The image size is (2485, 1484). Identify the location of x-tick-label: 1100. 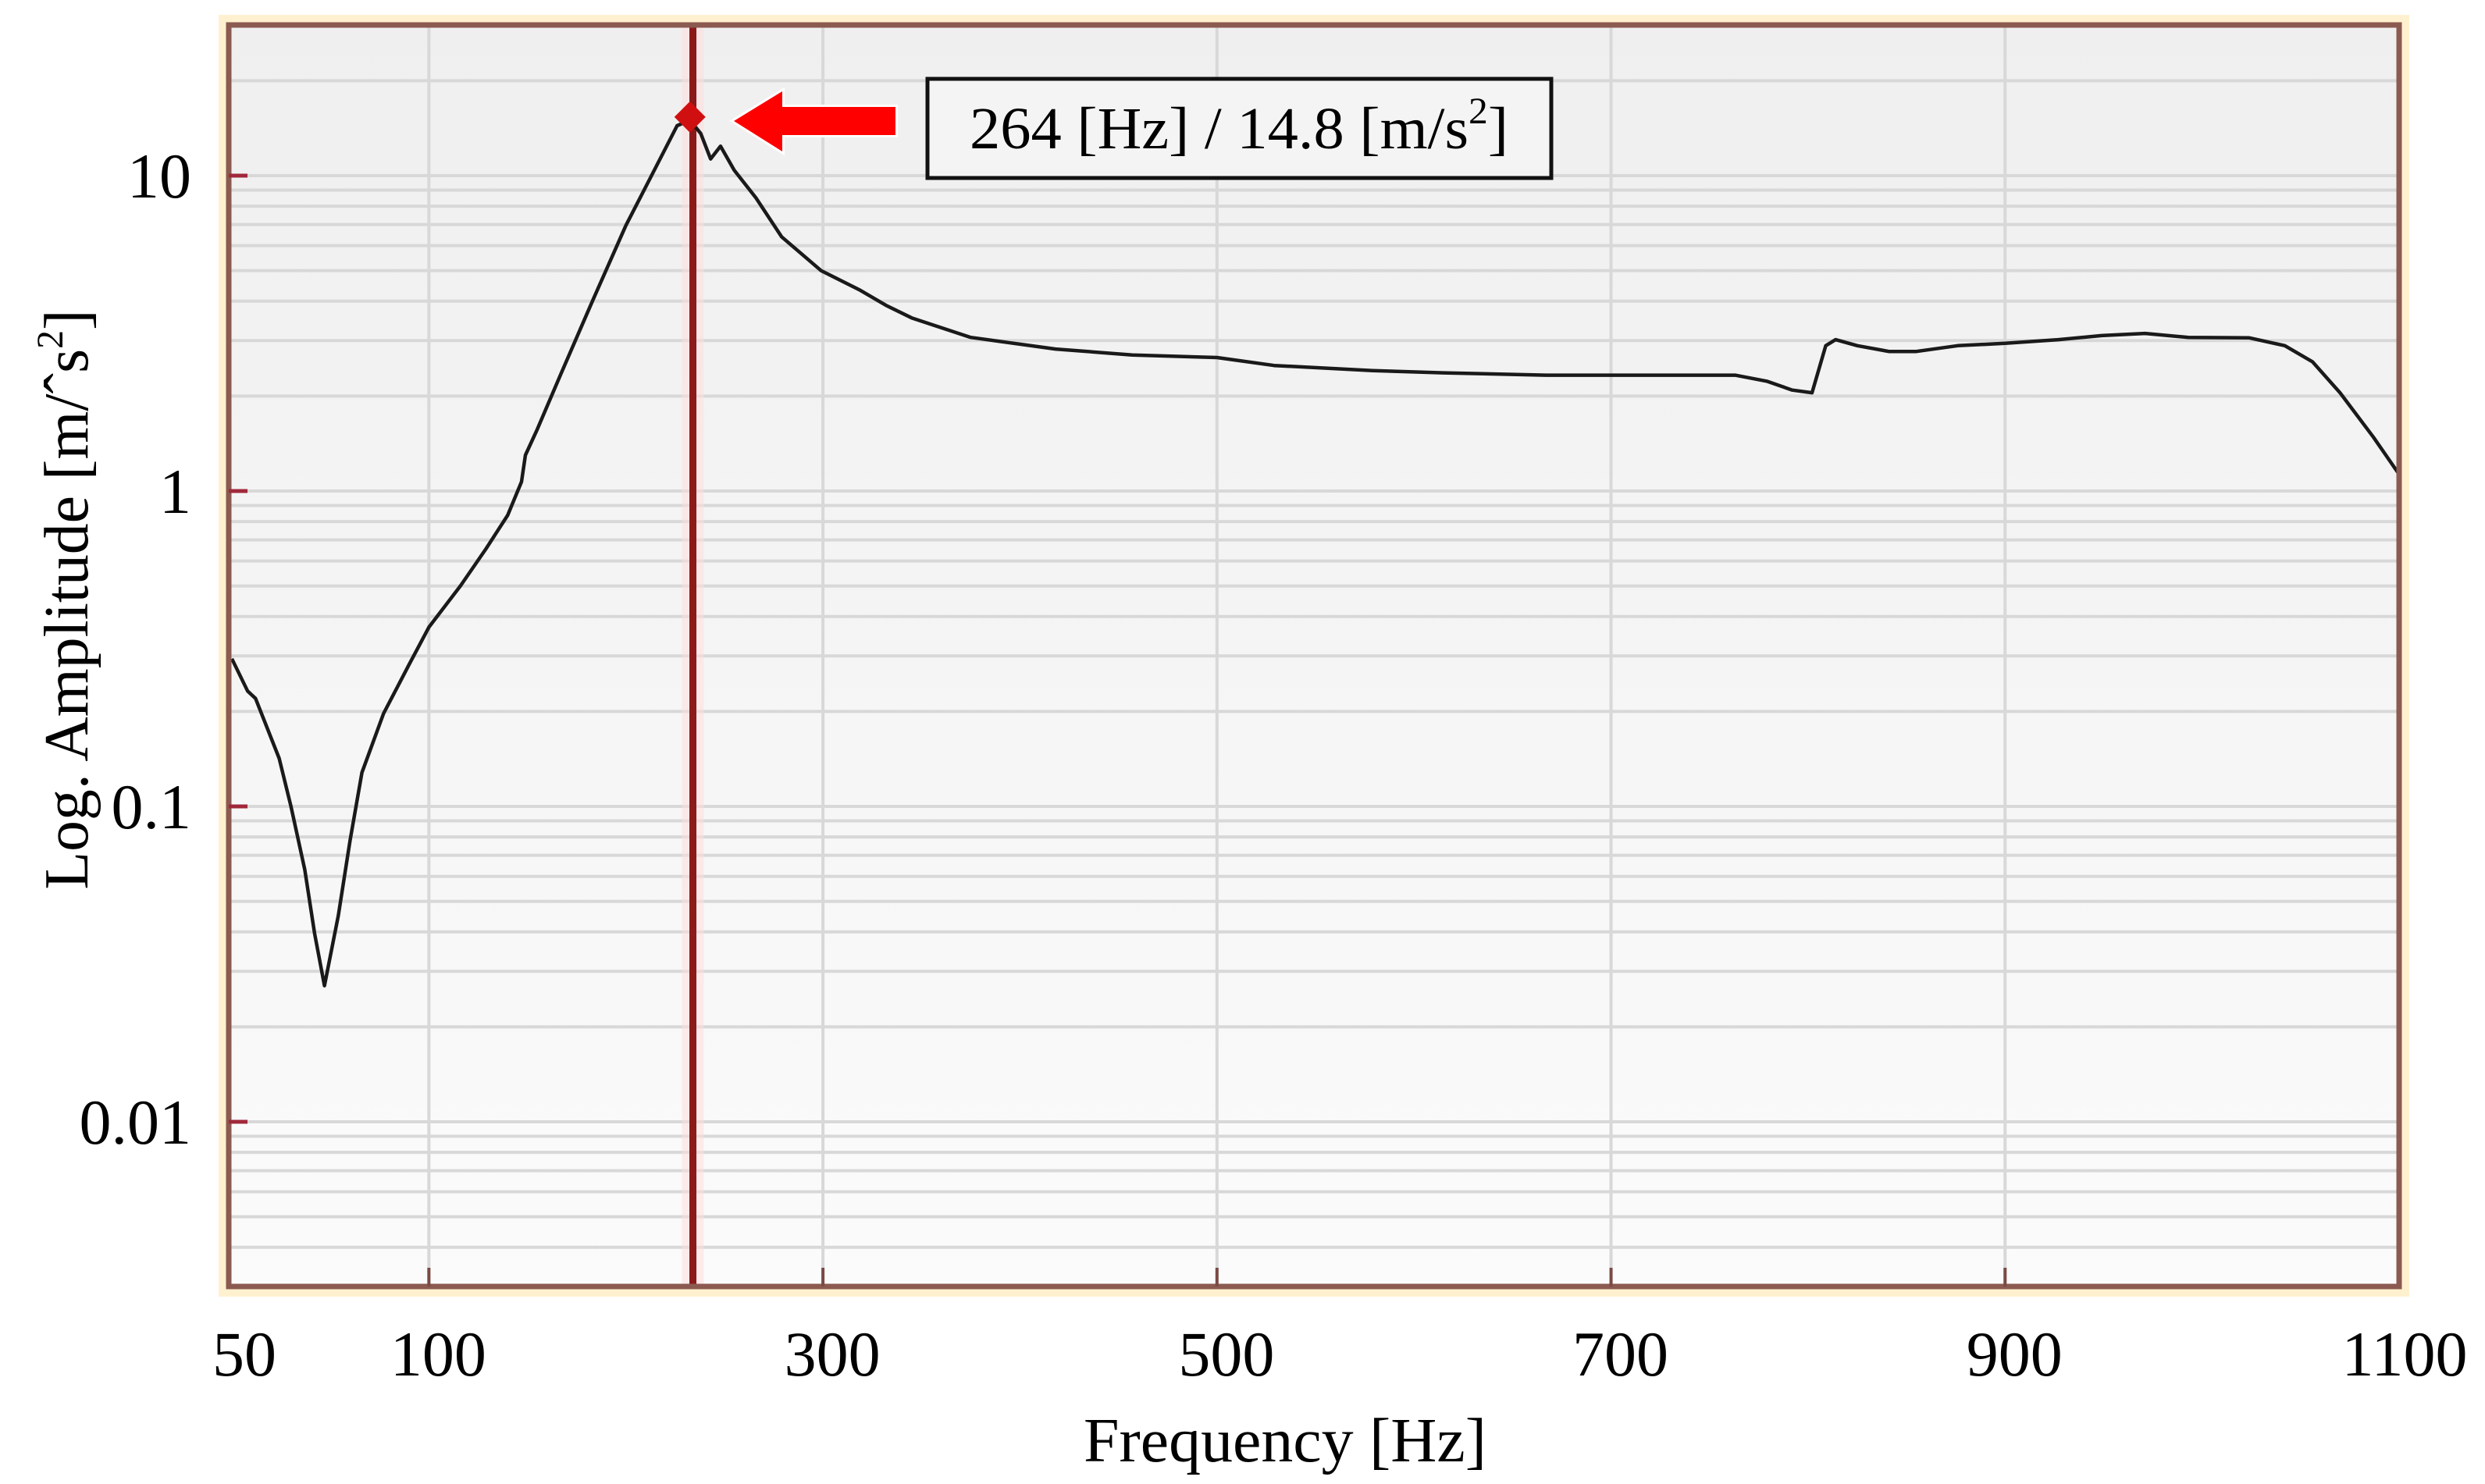
(2405, 1354).